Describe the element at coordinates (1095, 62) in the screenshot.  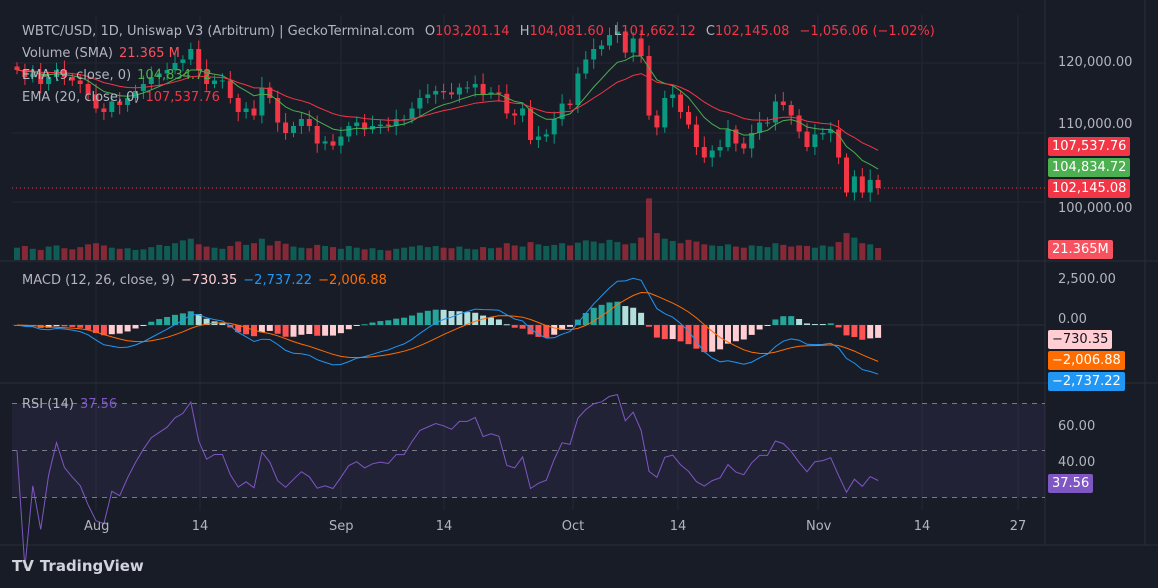
I see `price-tick: 120,000.00` at that location.